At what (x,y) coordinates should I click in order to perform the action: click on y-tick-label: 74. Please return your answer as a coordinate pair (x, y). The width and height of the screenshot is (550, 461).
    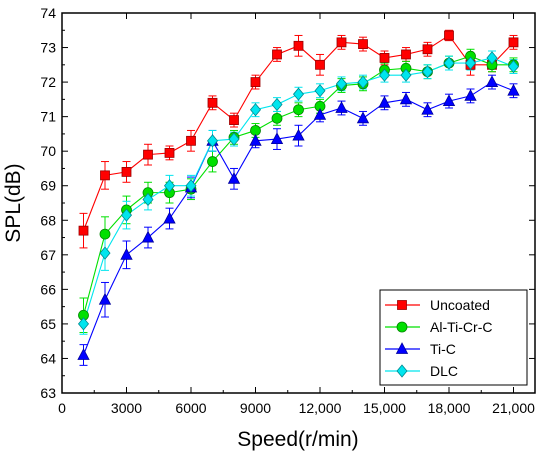
    Looking at the image, I should click on (48, 13).